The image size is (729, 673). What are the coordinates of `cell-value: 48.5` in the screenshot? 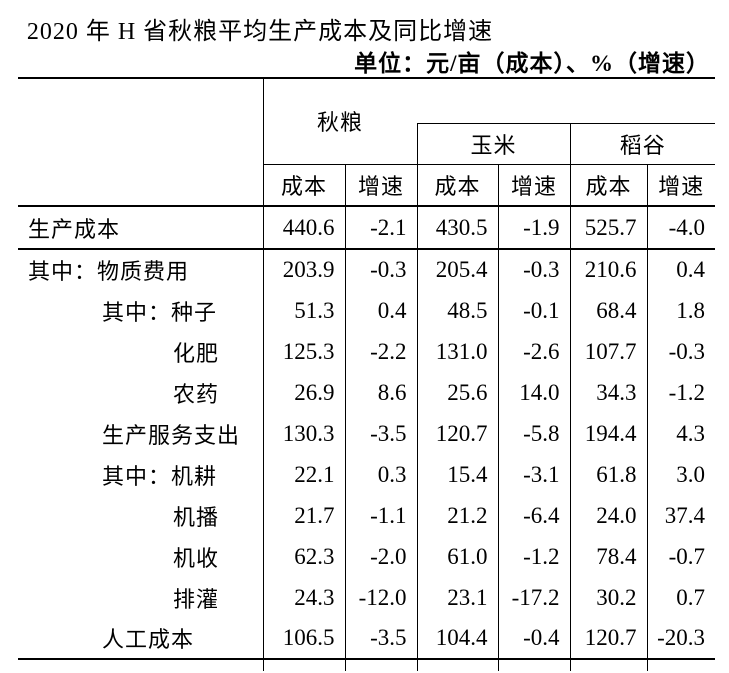 It's located at (457, 310).